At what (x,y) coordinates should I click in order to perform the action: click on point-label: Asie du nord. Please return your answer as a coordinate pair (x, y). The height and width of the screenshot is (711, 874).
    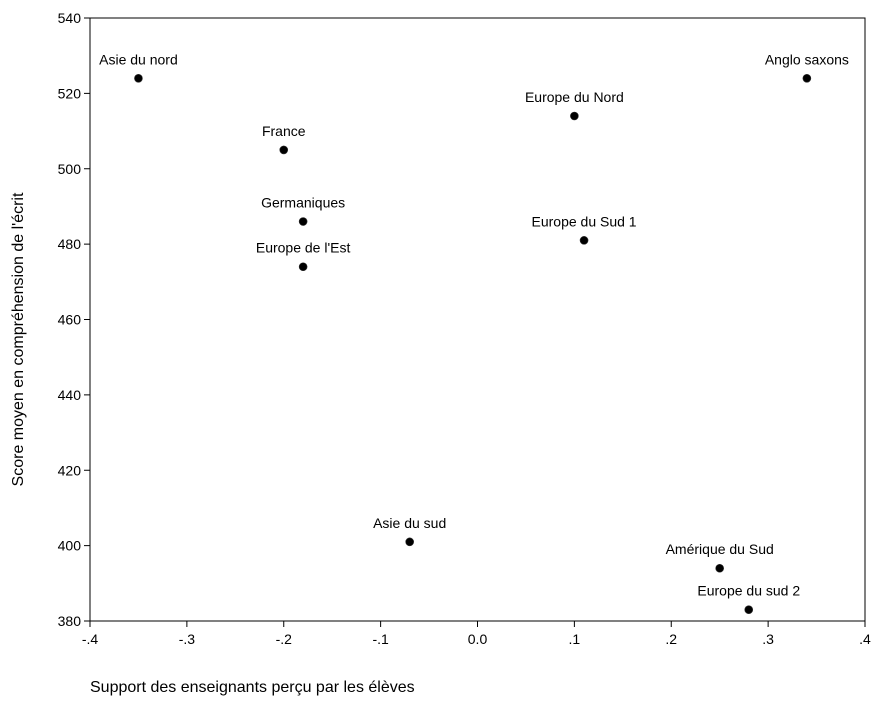
    Looking at the image, I should click on (138, 59).